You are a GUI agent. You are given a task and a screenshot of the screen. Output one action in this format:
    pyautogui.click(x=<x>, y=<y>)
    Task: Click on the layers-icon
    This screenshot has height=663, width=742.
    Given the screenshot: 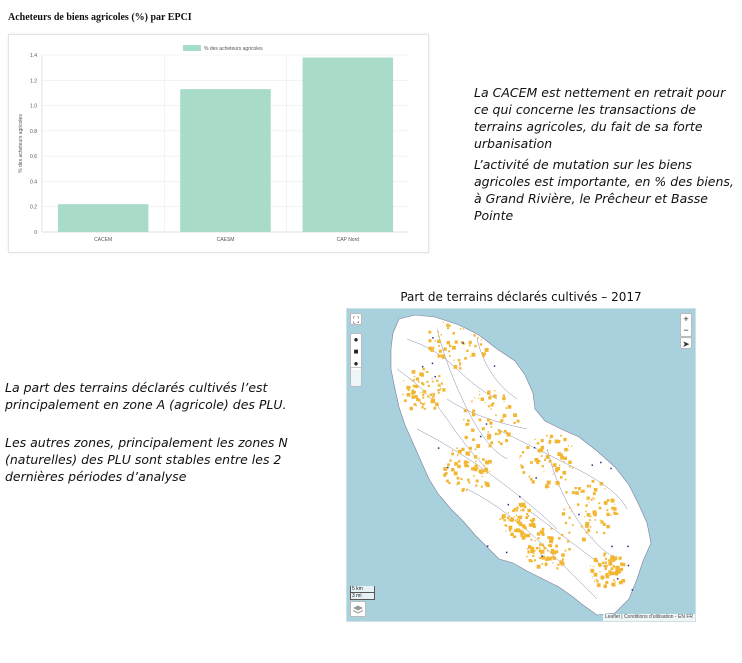 What is the action you would take?
    pyautogui.click(x=358, y=609)
    